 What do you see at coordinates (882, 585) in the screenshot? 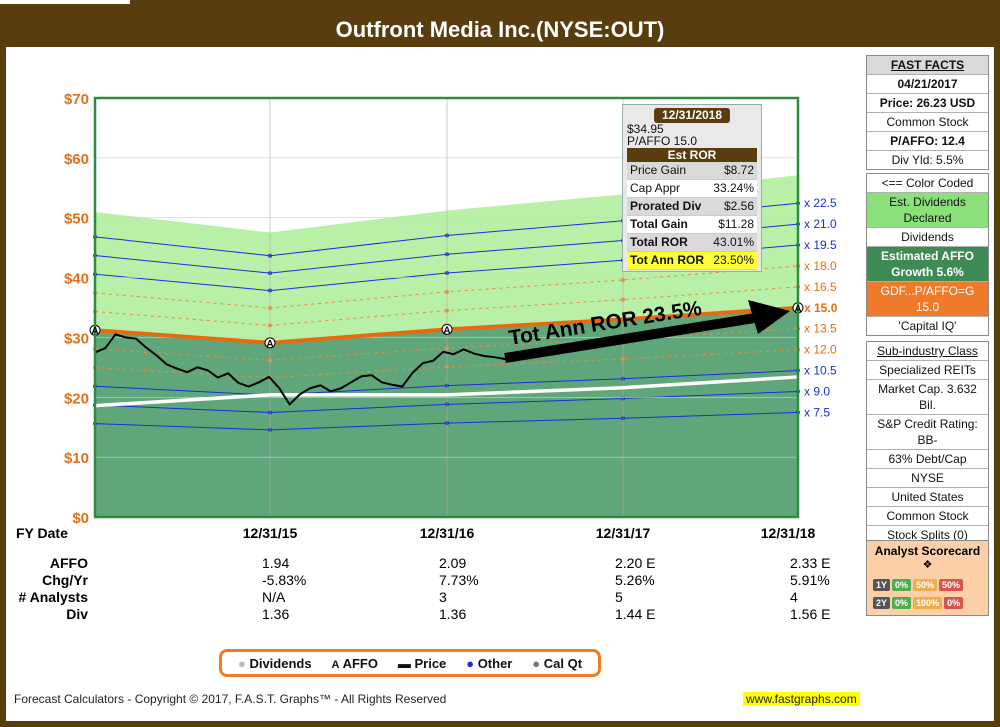
I see `scorecard-1y-label: 1Y` at bounding box center [882, 585].